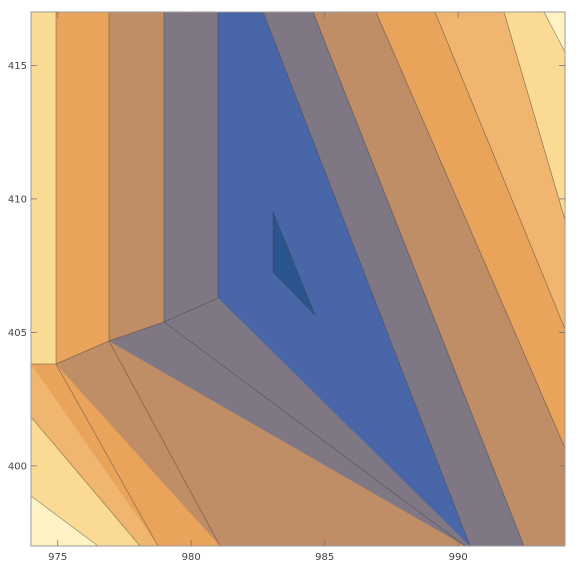 The height and width of the screenshot is (574, 576). I want to click on contour-band-3-bottom-left, so click(94, 455).